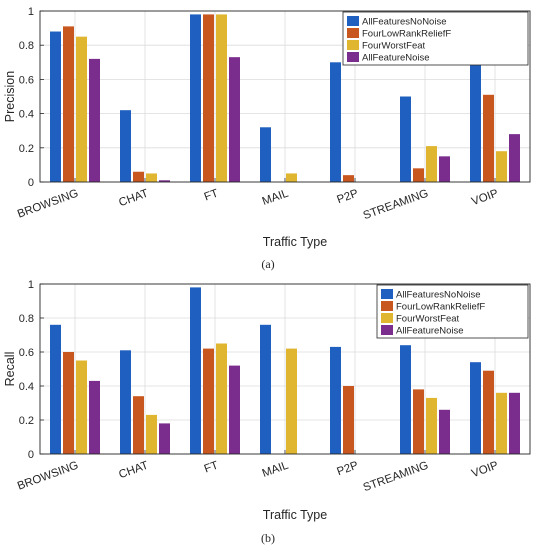  What do you see at coordinates (211, 468) in the screenshot?
I see `x-tick-label: FT` at bounding box center [211, 468].